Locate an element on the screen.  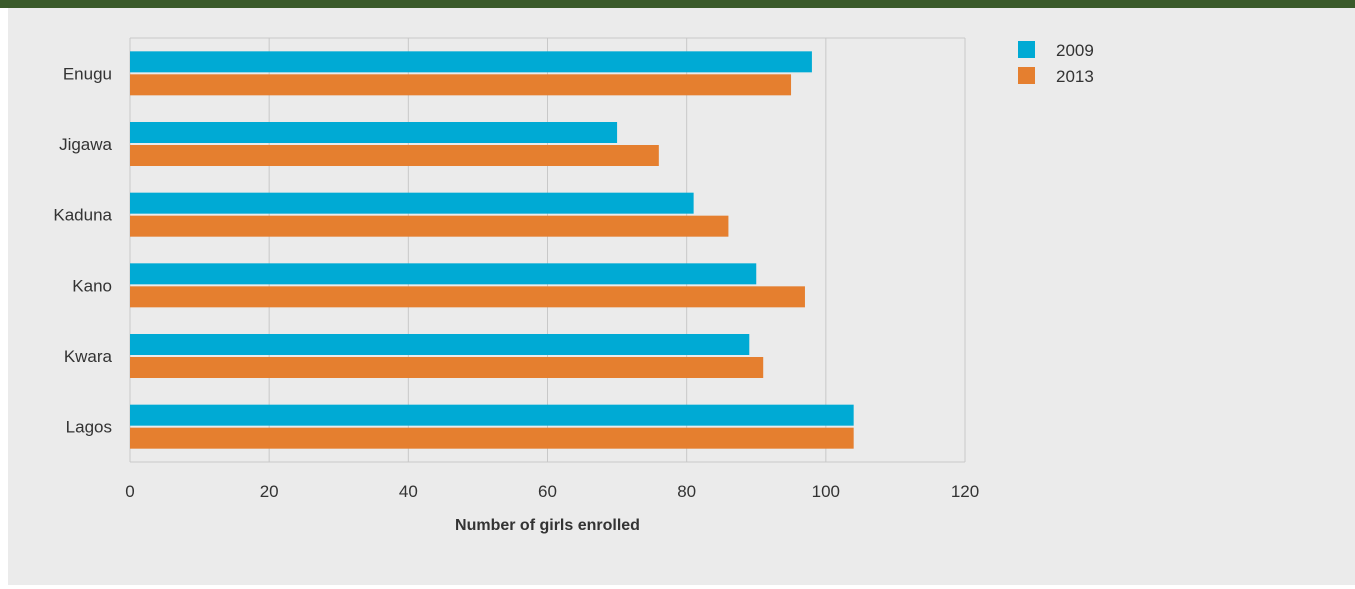
x-tick-label: 40 is located at coordinates (408, 491).